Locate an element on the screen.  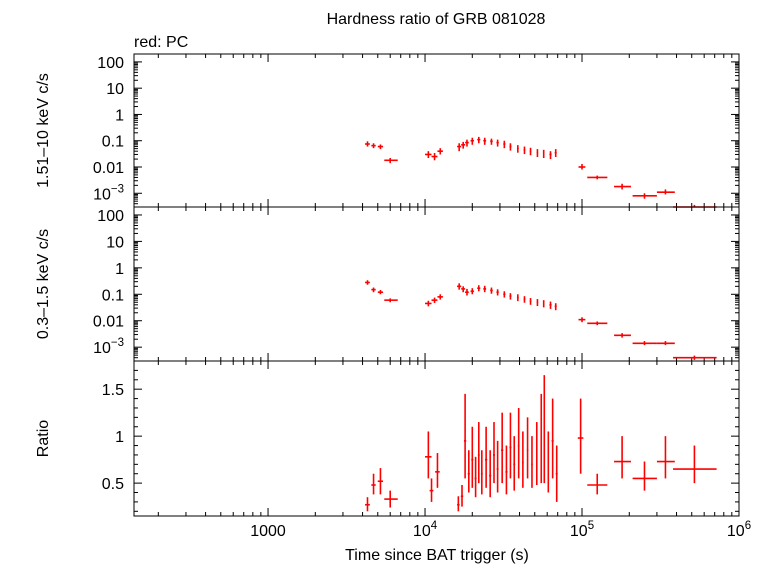
y-tick-label: 0.1 is located at coordinates (113, 142).